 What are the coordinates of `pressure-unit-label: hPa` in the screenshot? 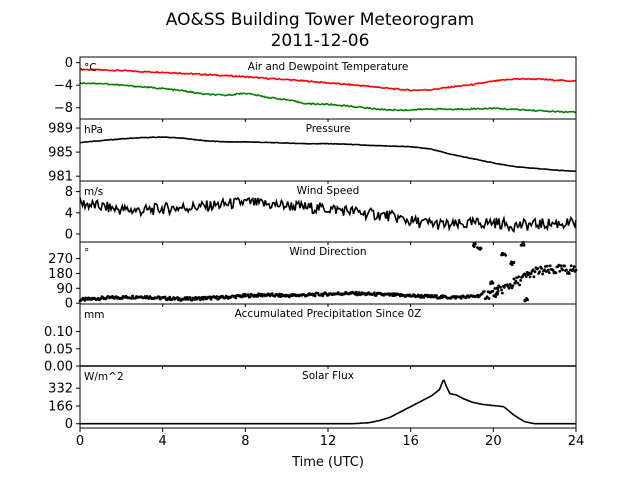 It's located at (93, 130).